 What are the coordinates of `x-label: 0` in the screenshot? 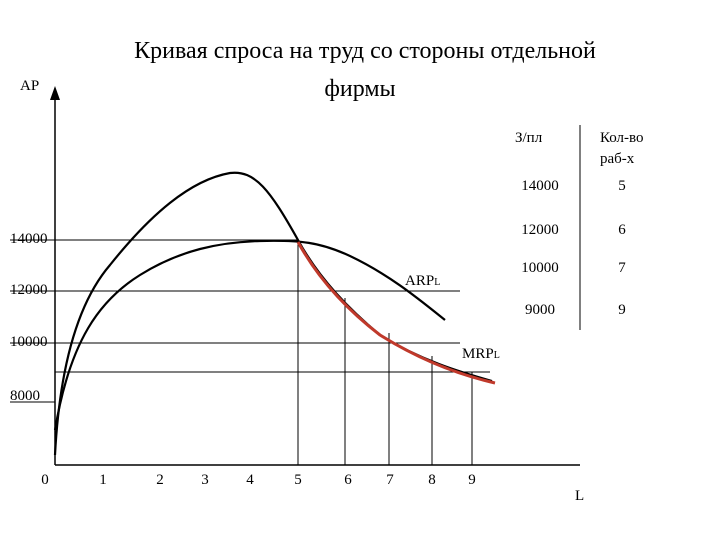 It's located at (45, 480).